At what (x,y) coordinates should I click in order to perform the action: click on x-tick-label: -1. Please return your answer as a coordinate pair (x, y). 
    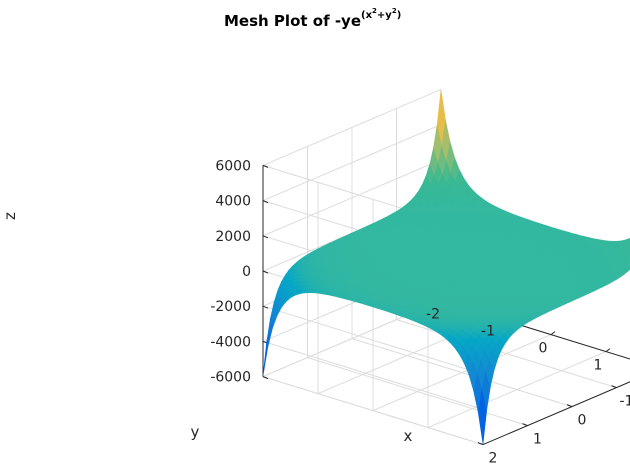
    Looking at the image, I should click on (488, 332).